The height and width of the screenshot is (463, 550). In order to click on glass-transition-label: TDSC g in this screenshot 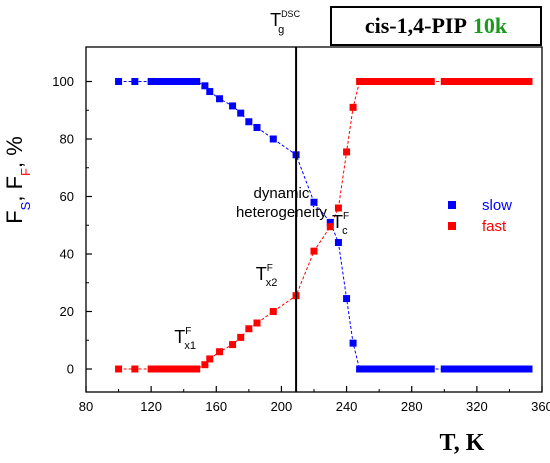, I will do `click(285, 22)`.